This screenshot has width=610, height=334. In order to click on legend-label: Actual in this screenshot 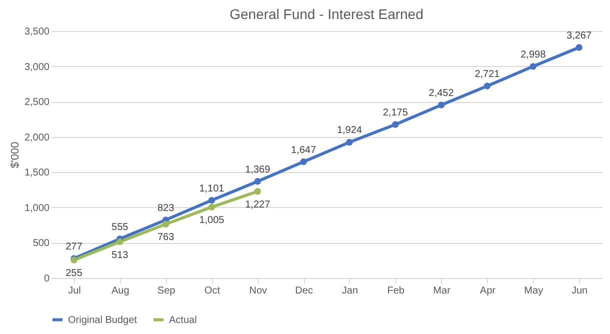, I will do `click(183, 320)`.